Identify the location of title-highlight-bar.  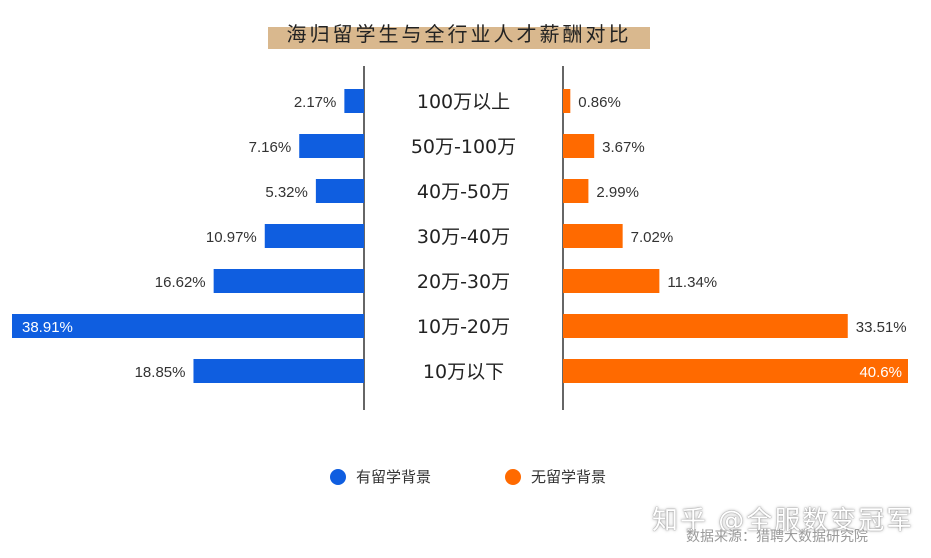
(459, 38).